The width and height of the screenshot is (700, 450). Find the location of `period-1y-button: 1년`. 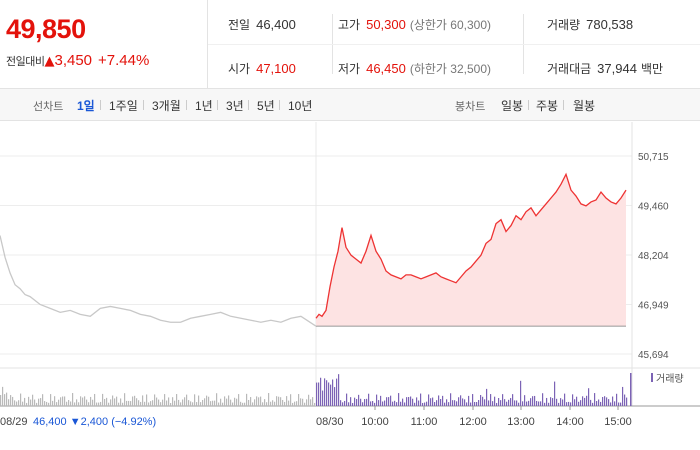

period-1y-button: 1년 is located at coordinates (204, 106).